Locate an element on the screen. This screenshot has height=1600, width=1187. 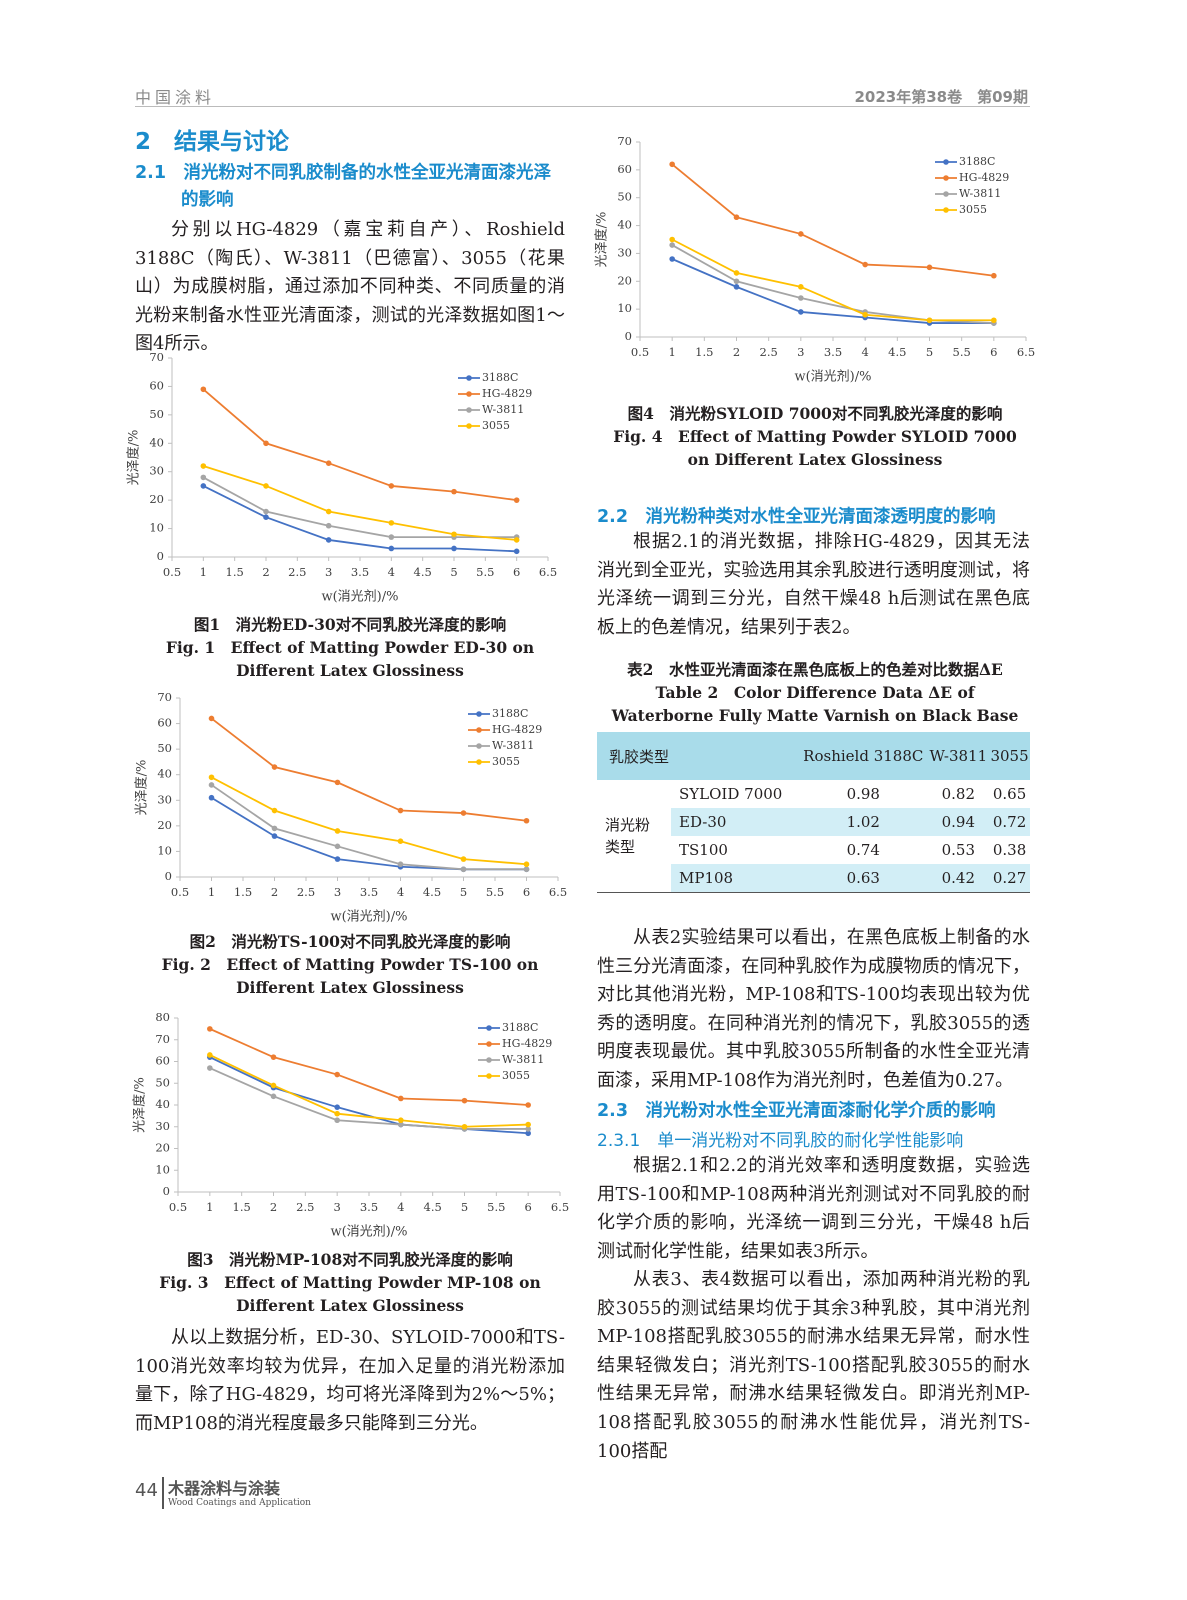
y-tick-label: 60 is located at coordinates (624, 169).